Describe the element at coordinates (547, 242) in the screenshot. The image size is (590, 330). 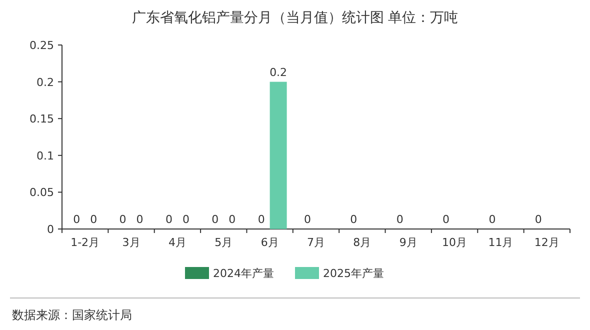
I see `x-tick-label: 12月` at that location.